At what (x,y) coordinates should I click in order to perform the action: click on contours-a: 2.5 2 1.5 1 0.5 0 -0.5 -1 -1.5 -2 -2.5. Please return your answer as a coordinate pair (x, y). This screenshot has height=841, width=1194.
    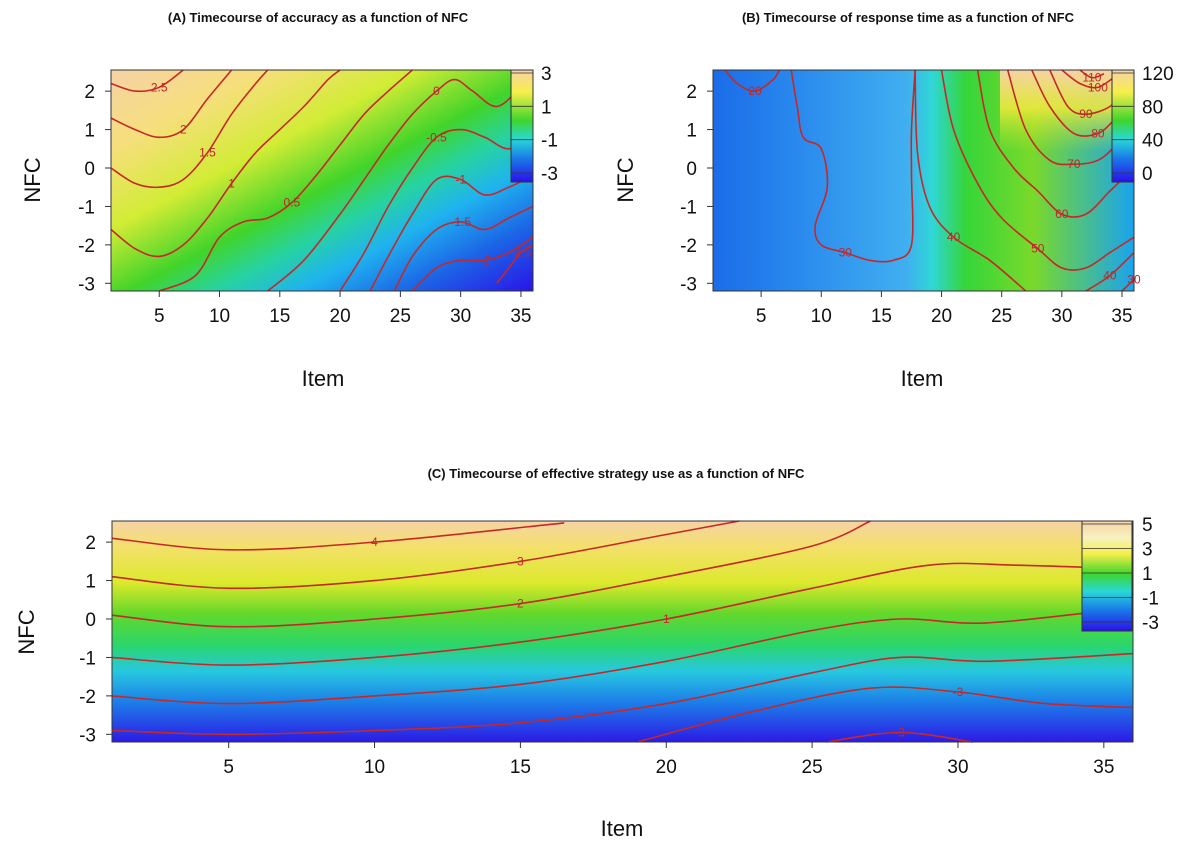
    Looking at the image, I should click on (322, 180).